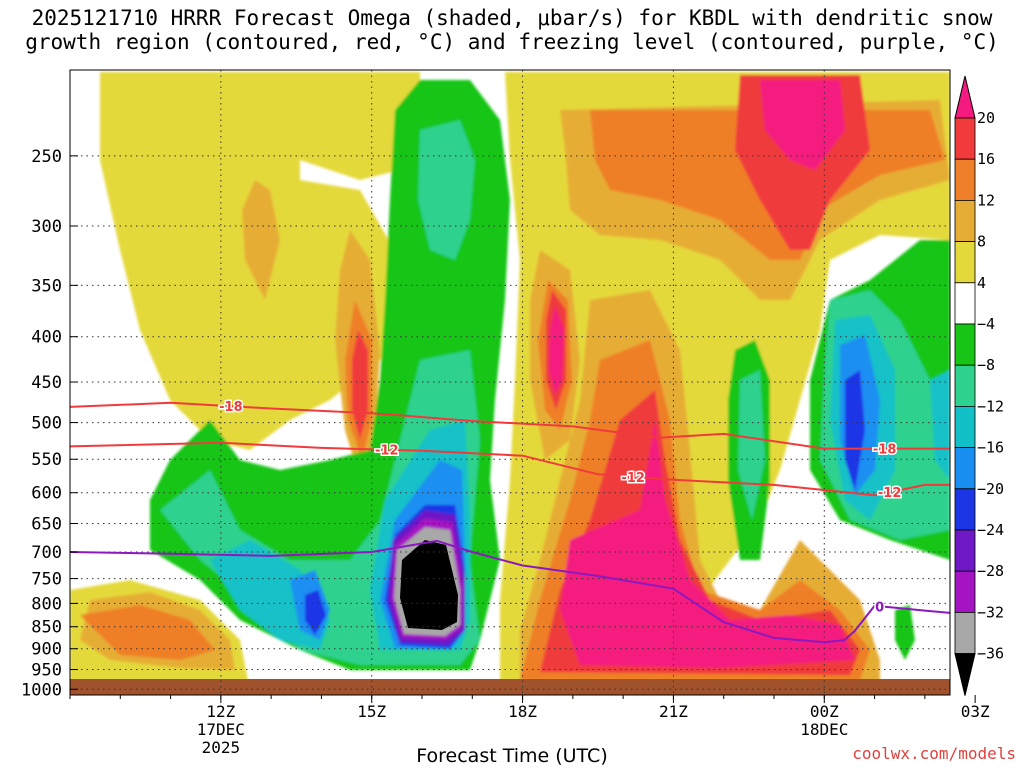 The height and width of the screenshot is (768, 1024). What do you see at coordinates (990, 448) in the screenshot?
I see `colorbar-label: −16` at bounding box center [990, 448].